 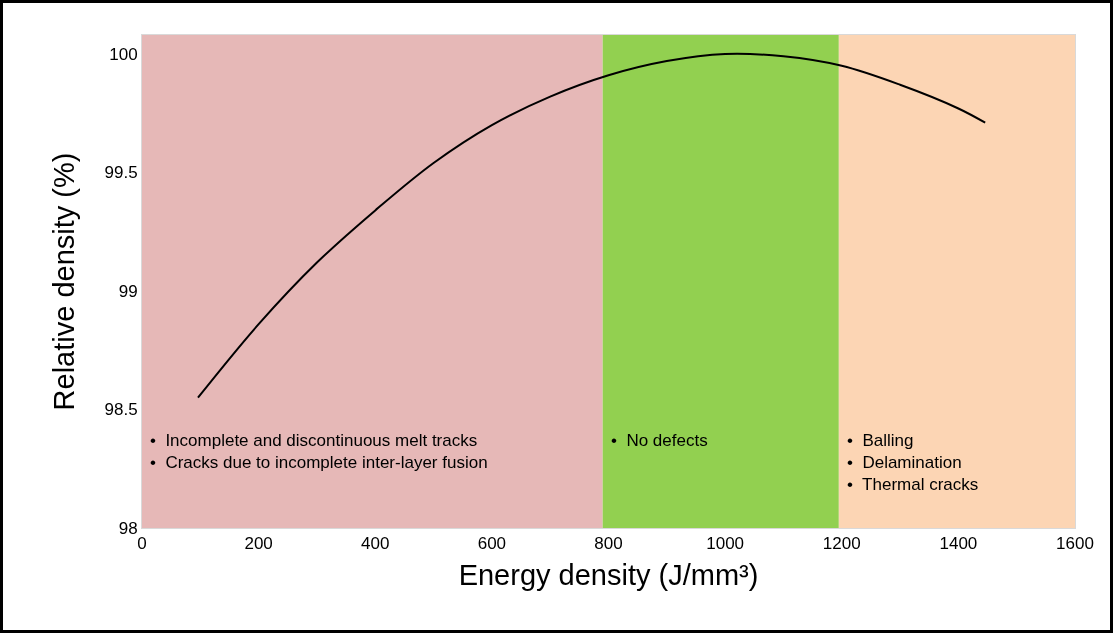 What do you see at coordinates (913, 463) in the screenshot?
I see `band-label: • Balling • Delamination • Thermal cracks` at bounding box center [913, 463].